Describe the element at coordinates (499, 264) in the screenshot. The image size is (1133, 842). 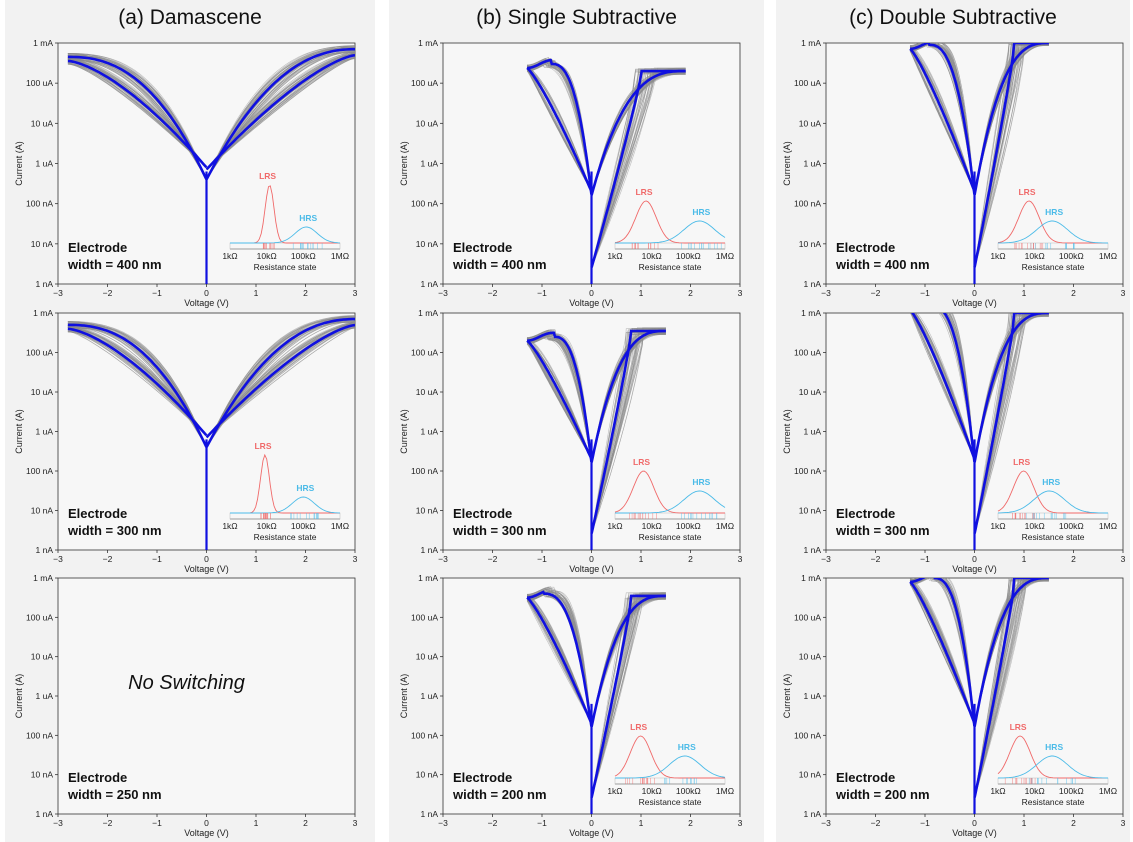
I see `electrode-width-label: width = 400 nm` at that location.